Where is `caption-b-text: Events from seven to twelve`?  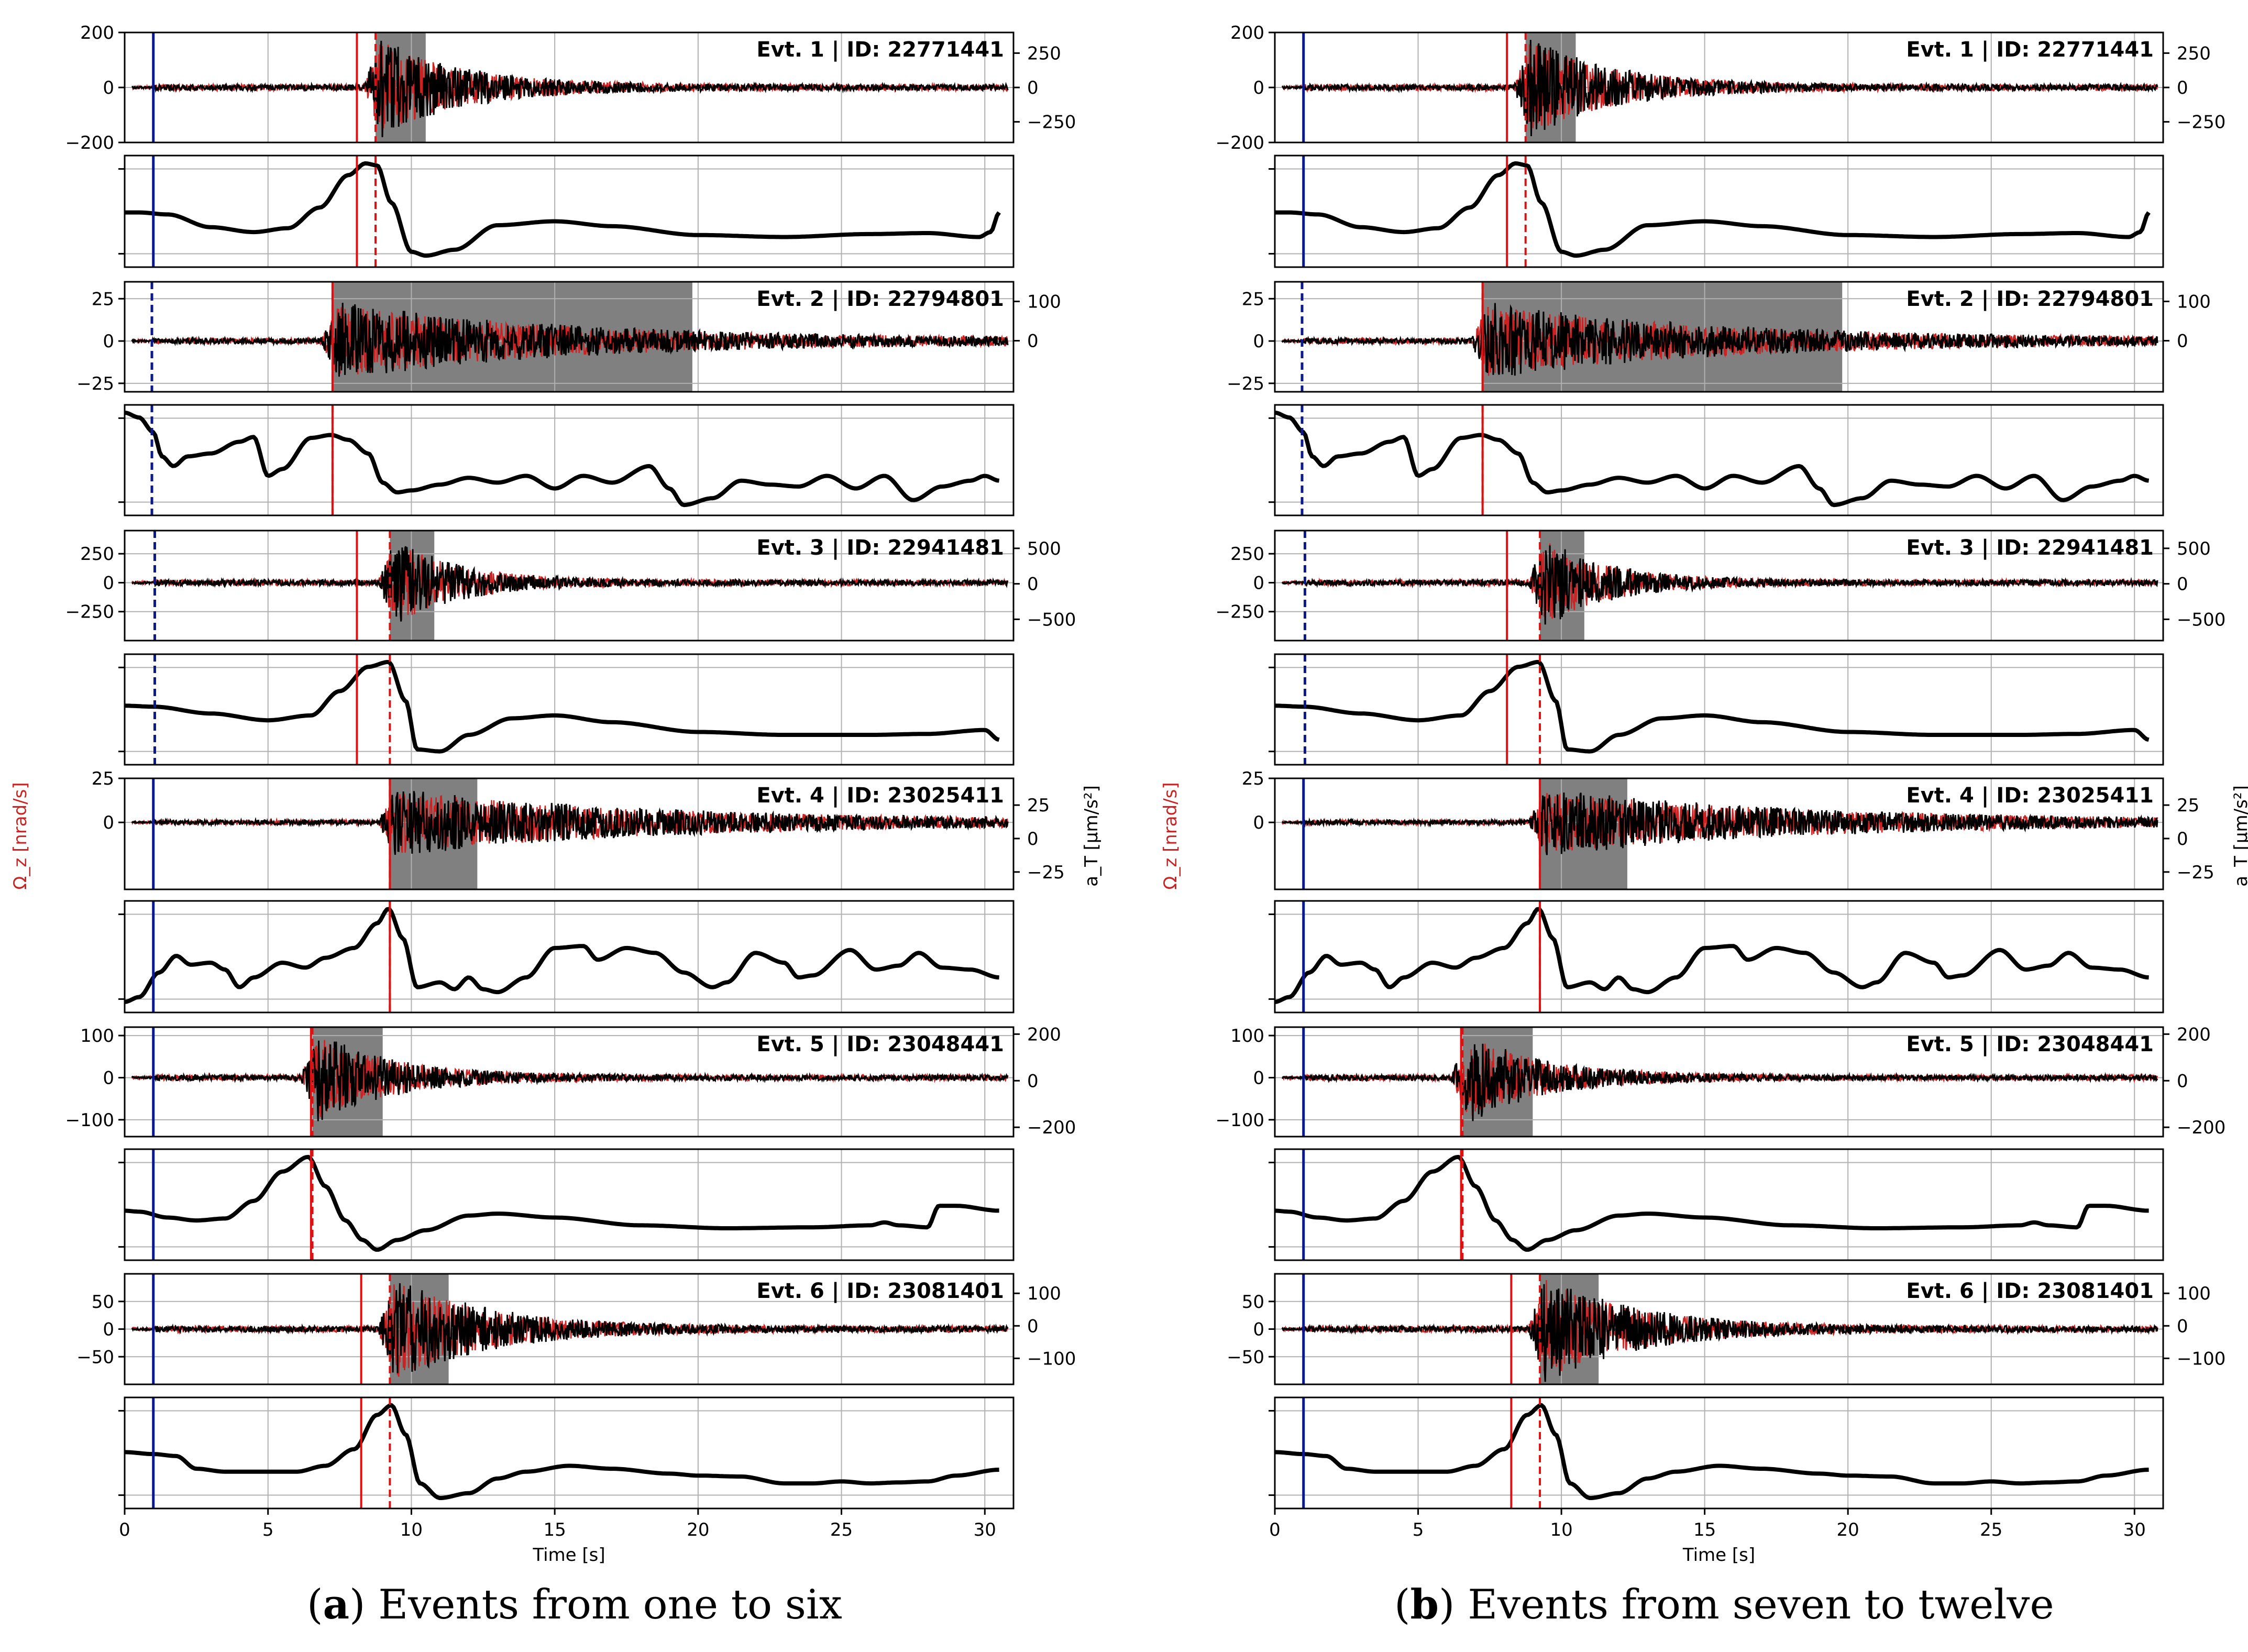 caption-b-text: Events from seven to twelve is located at coordinates (1754, 1604).